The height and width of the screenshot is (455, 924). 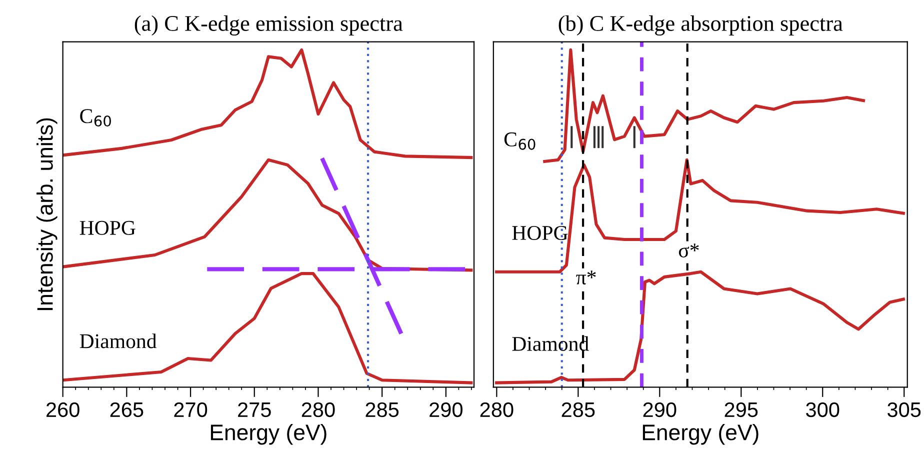 What do you see at coordinates (688, 251) in the screenshot?
I see `annotation: σ*` at bounding box center [688, 251].